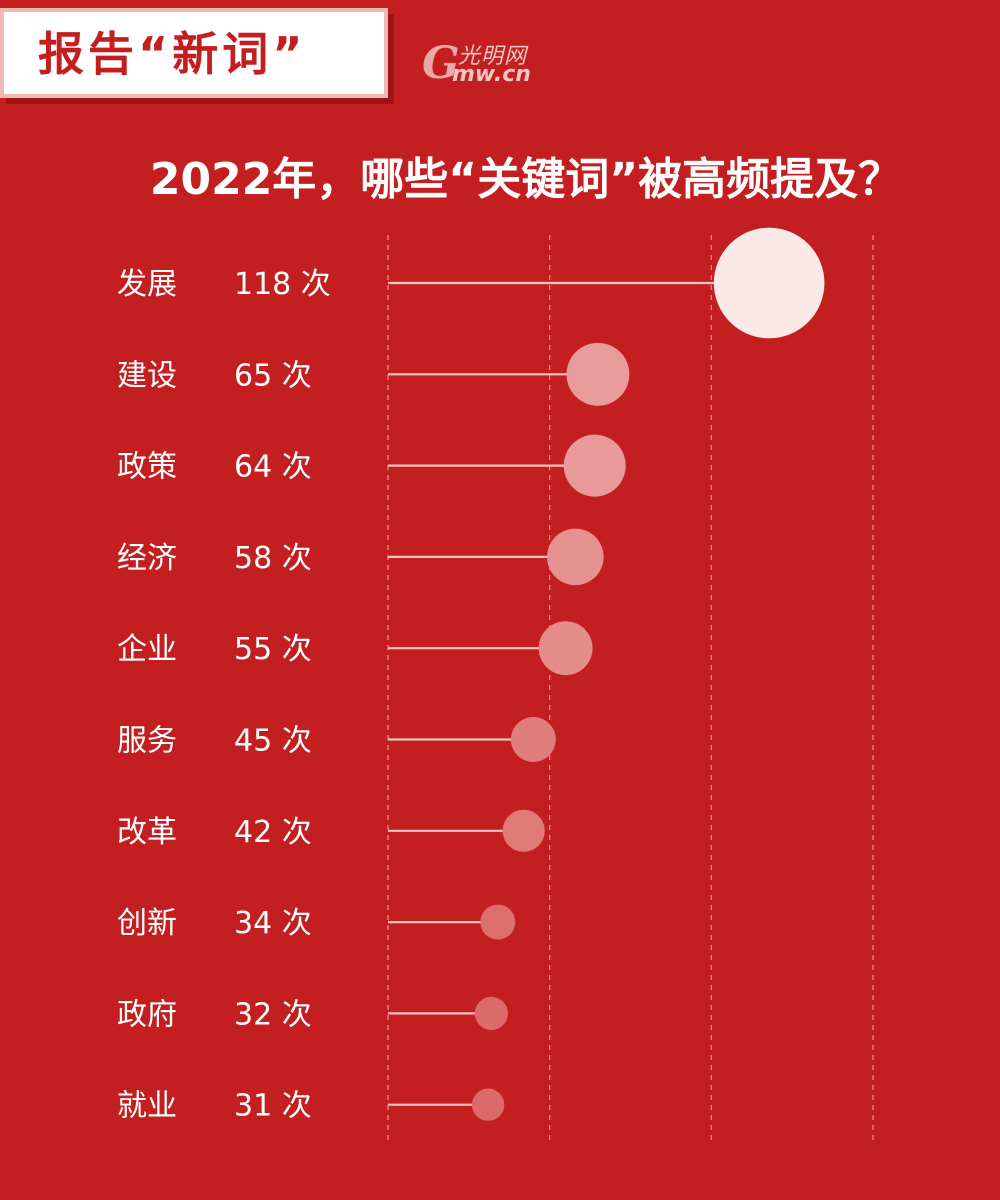 The image size is (1000, 1200). What do you see at coordinates (147, 1106) in the screenshot?
I see `category-label: 就业` at bounding box center [147, 1106].